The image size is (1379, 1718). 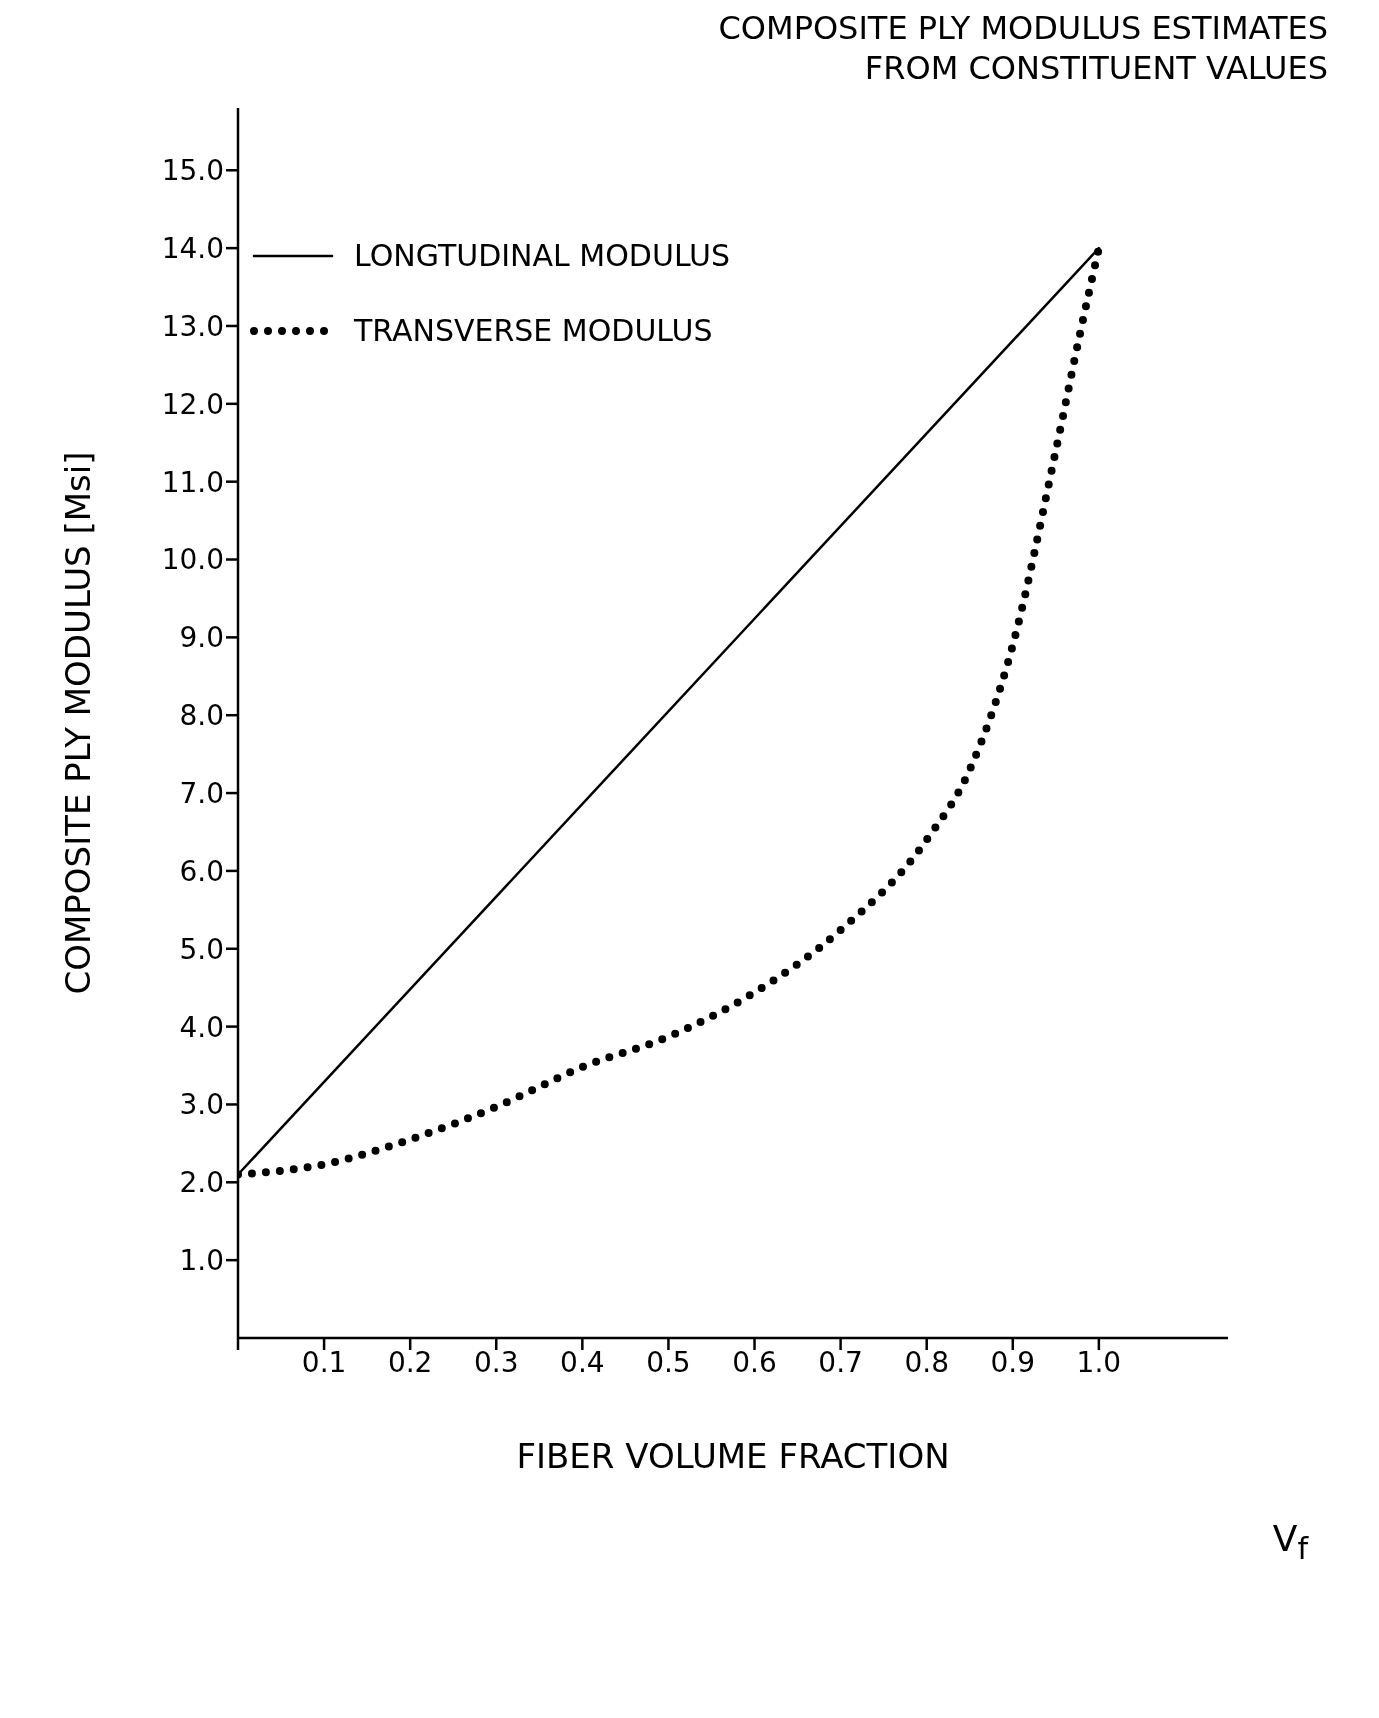 I want to click on y-tick-label: 6.0, so click(x=201, y=871).